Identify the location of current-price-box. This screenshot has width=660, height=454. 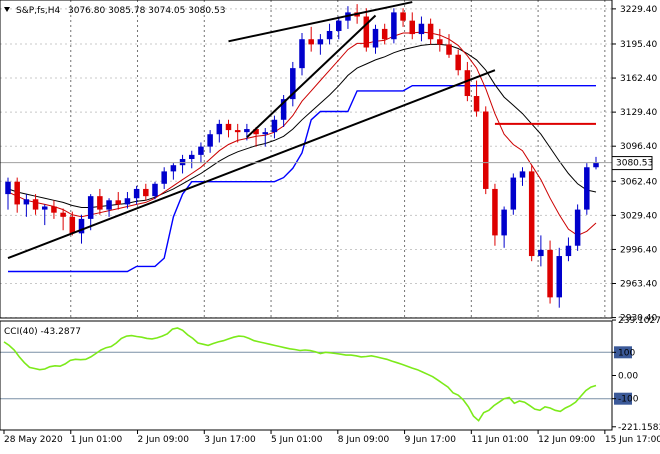
(632, 163).